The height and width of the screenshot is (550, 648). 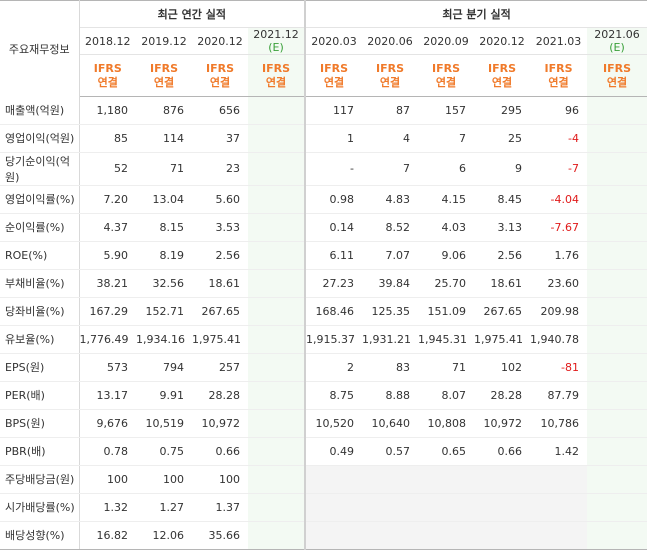 What do you see at coordinates (220, 479) in the screenshot?
I see `value-cell: 100` at bounding box center [220, 479].